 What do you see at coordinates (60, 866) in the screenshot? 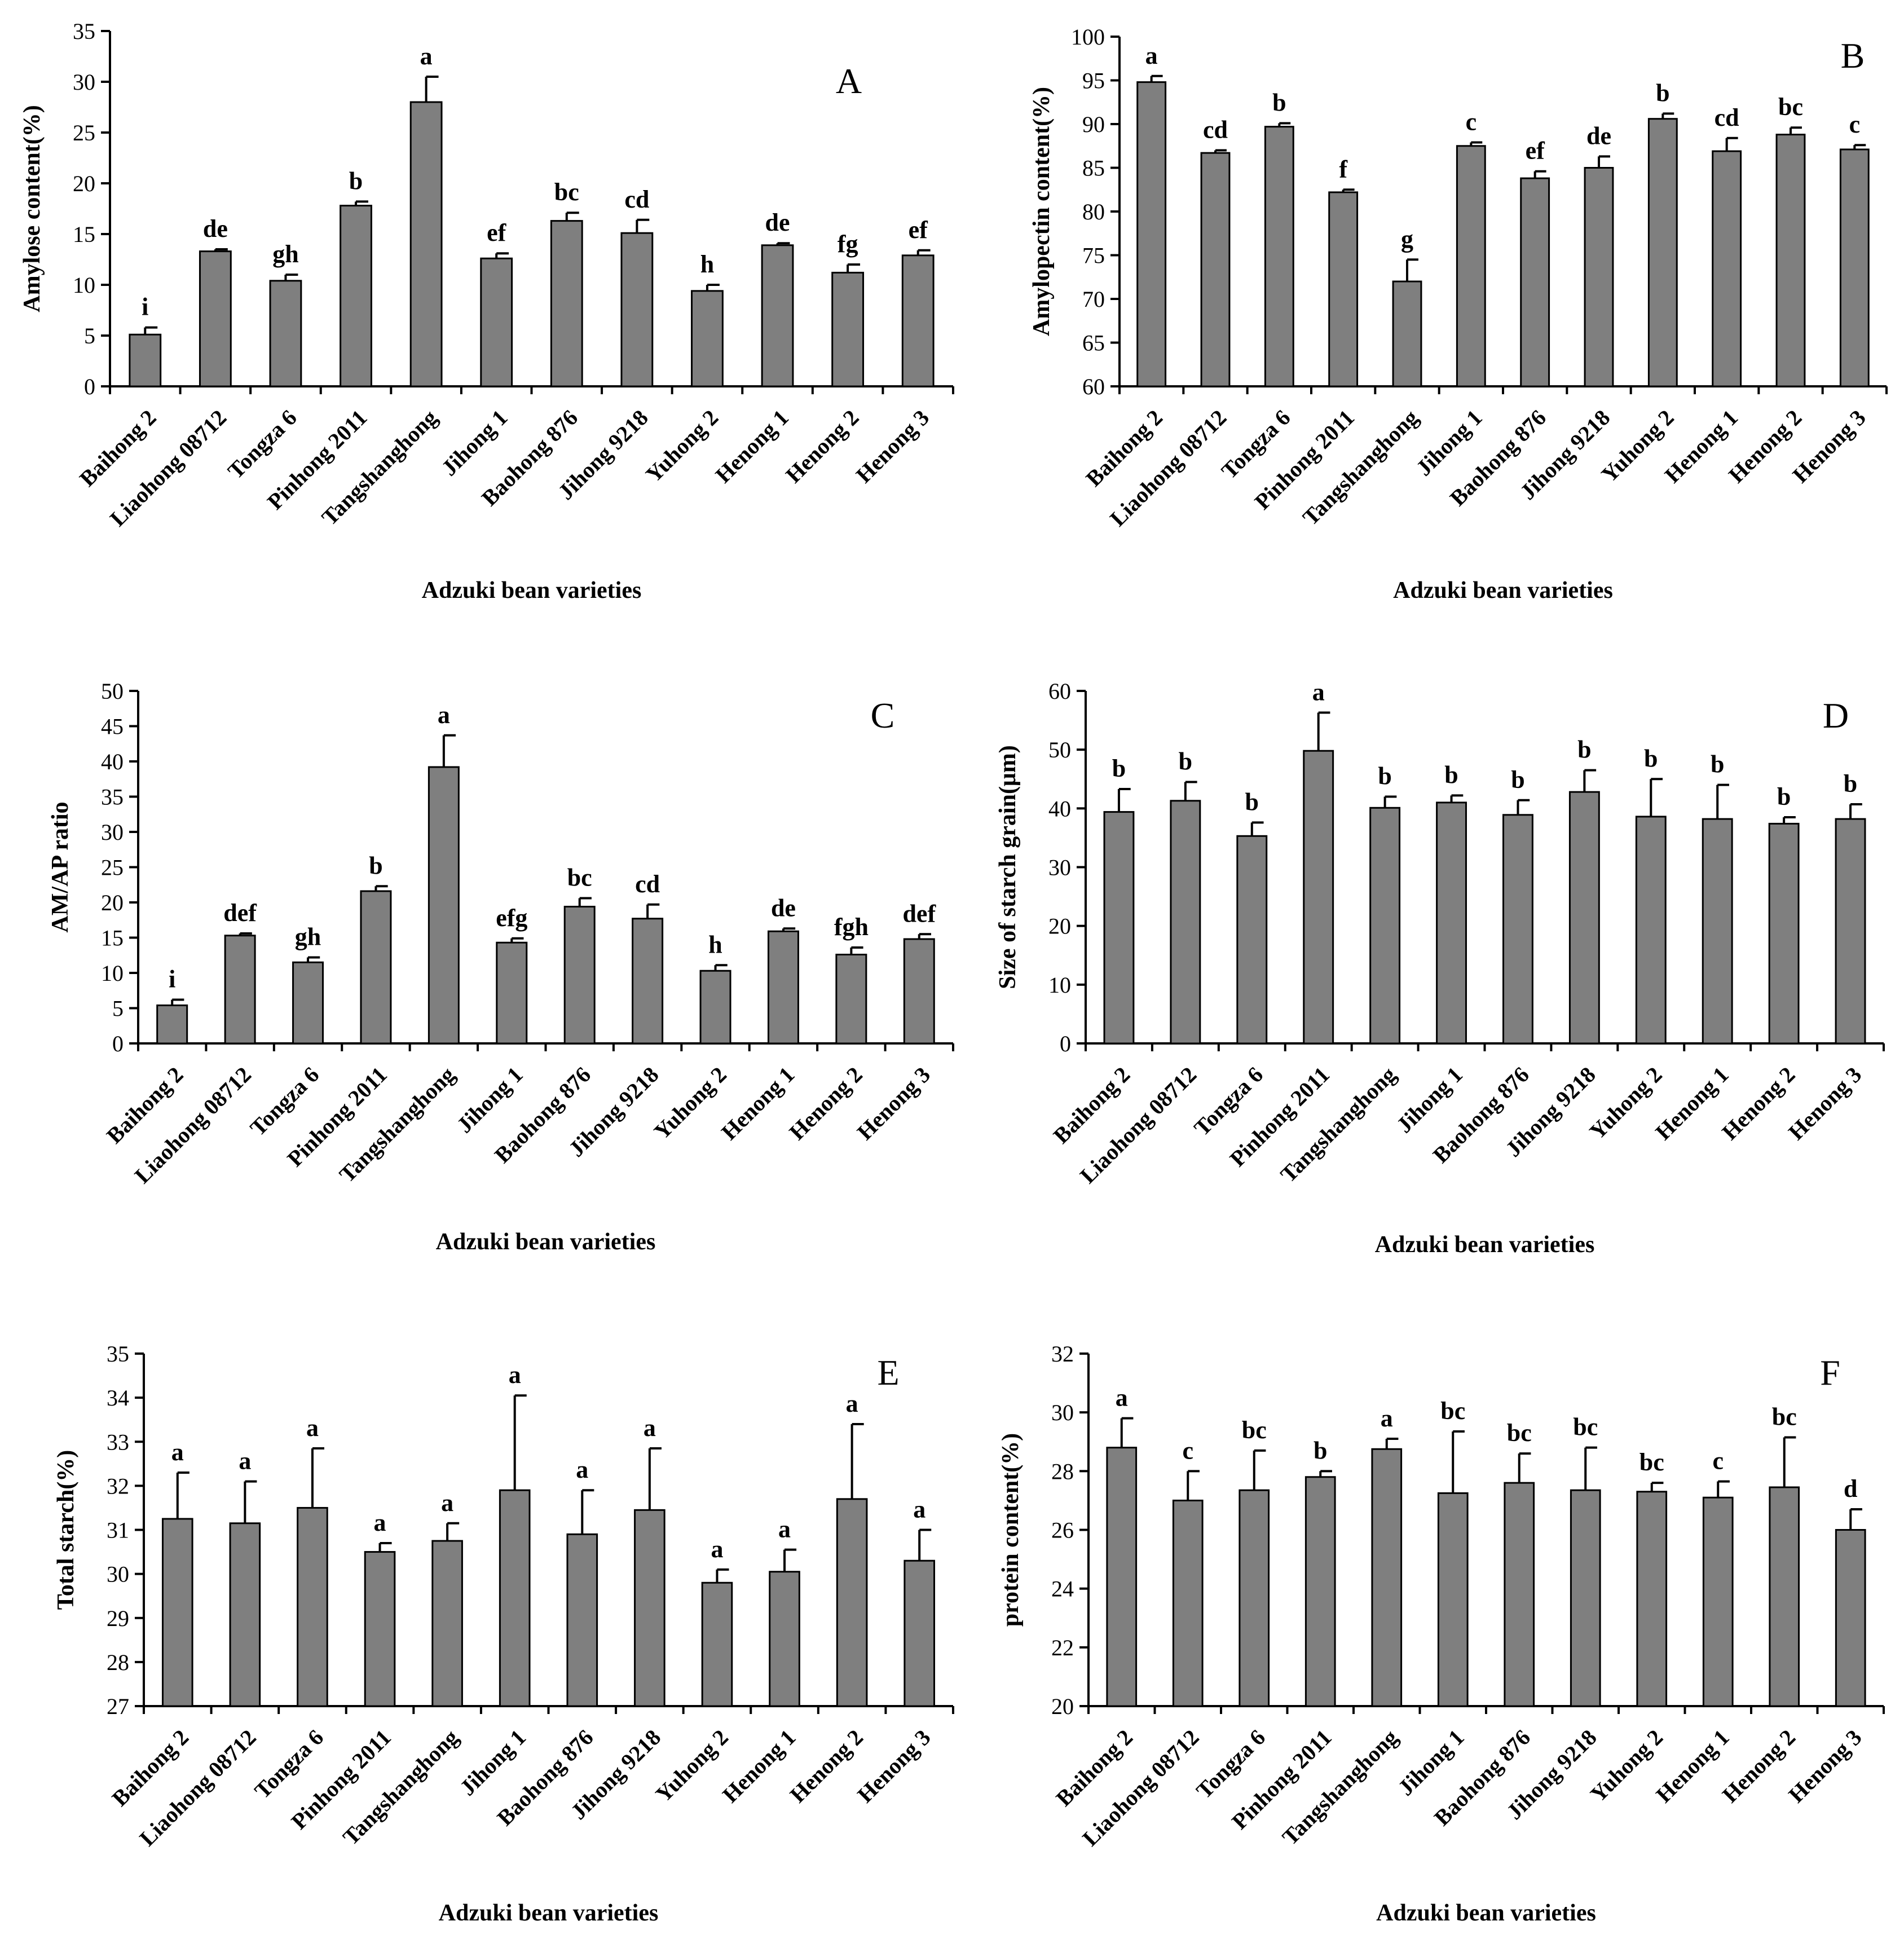
I see `y-axis-title: AM/AP ratio` at bounding box center [60, 866].